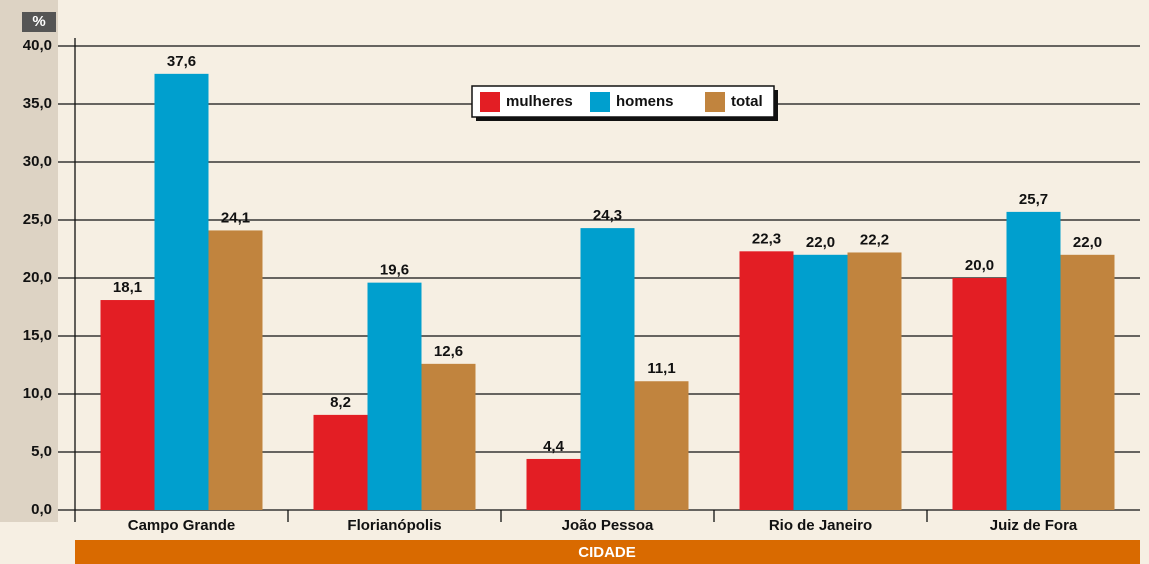 Image resolution: width=1149 pixels, height=564 pixels. What do you see at coordinates (661, 368) in the screenshot?
I see `value-label: 11,1` at bounding box center [661, 368].